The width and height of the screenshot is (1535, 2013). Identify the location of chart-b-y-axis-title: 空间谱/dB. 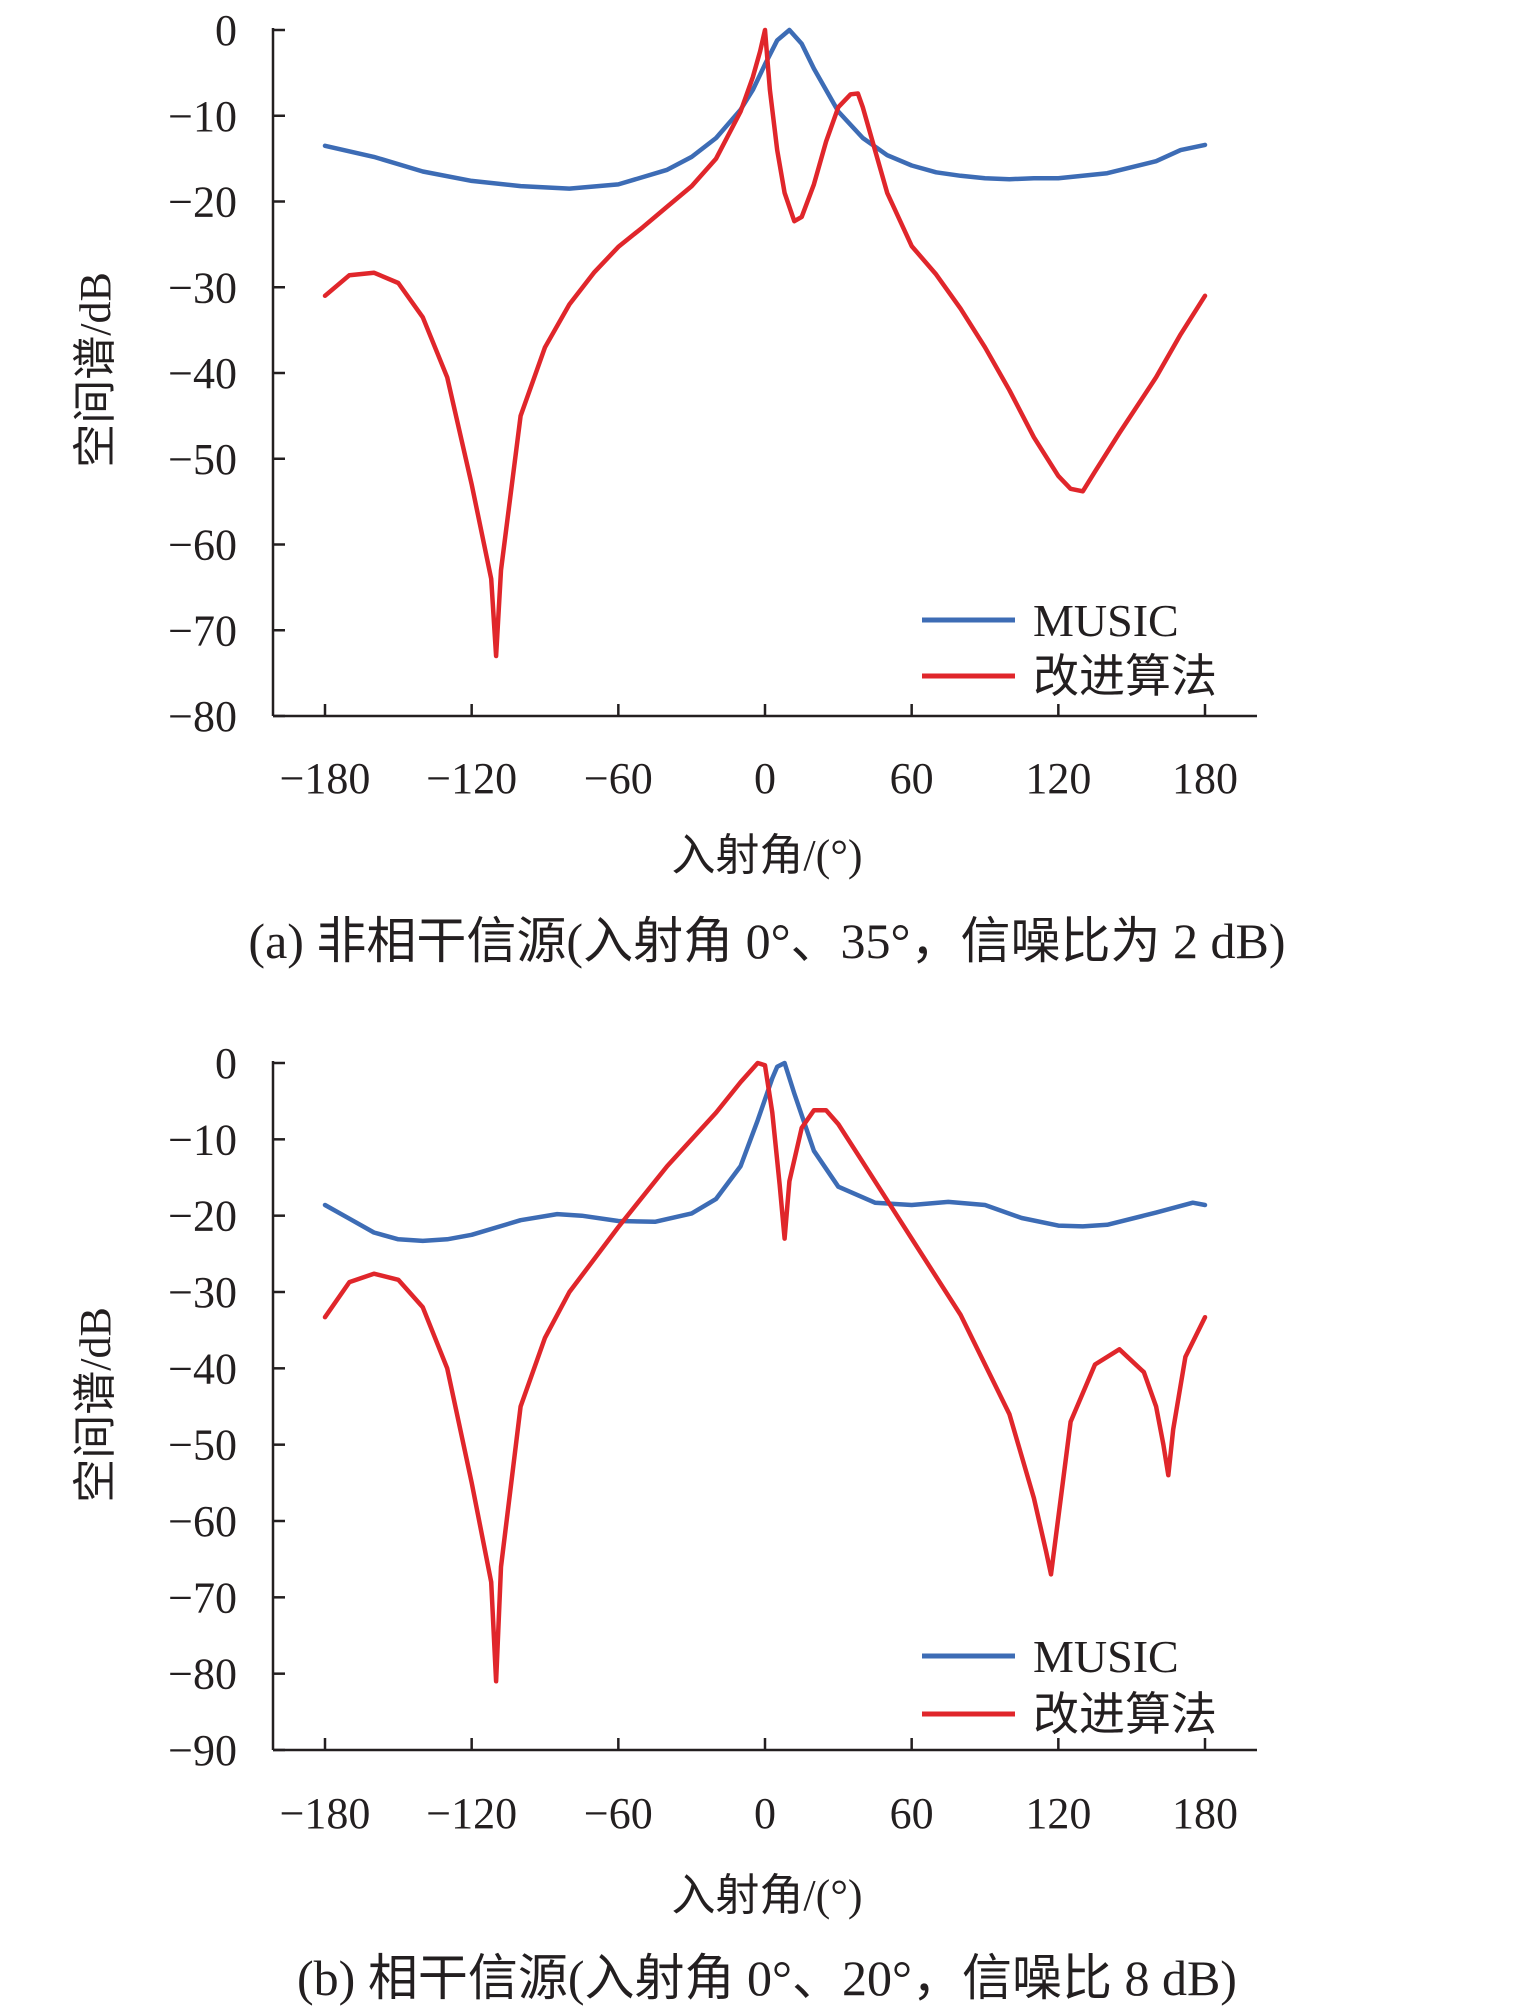
(95, 1405).